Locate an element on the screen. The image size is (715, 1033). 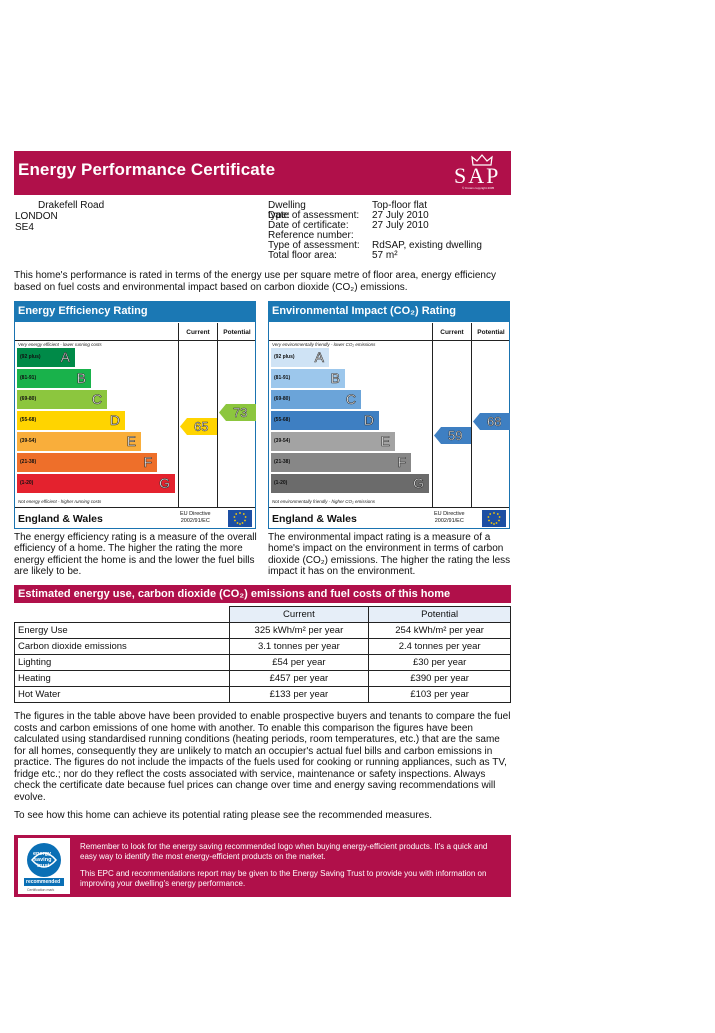
sap-logo: SAP © Crown copyright 2005 is located at coordinates (482, 173).